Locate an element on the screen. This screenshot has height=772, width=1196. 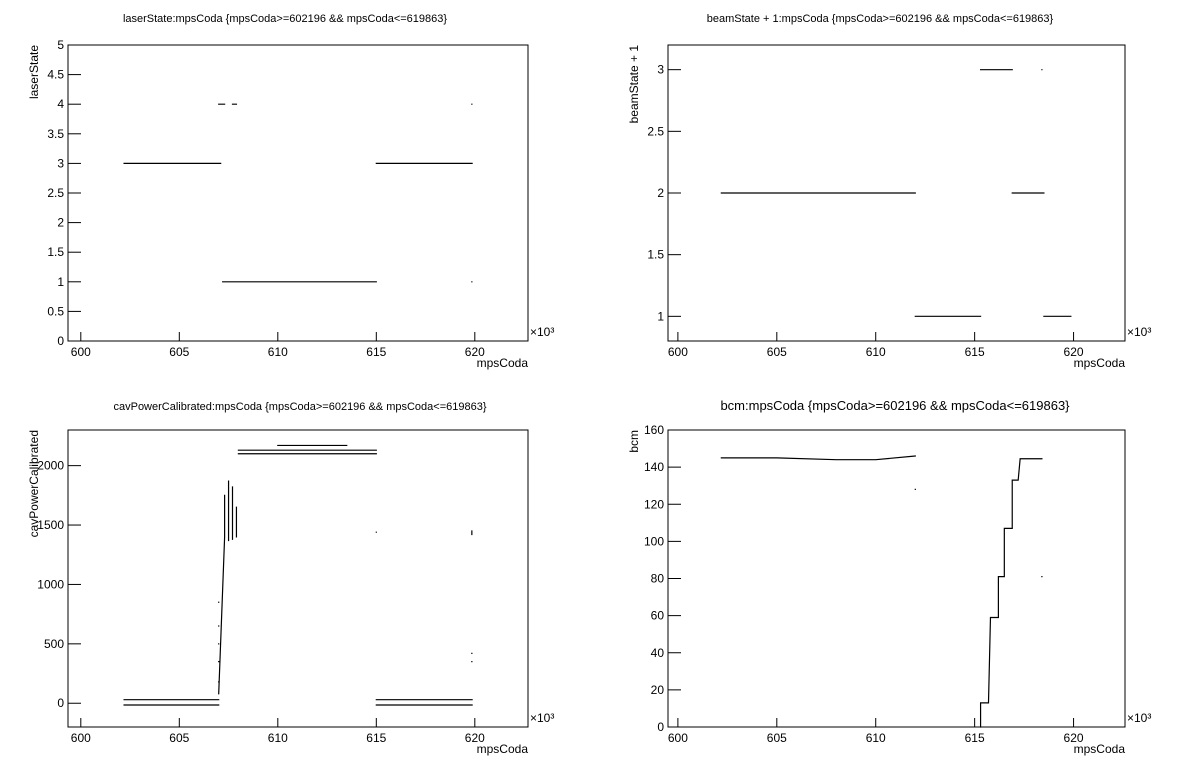
y-tick-label: 60 is located at coordinates (658, 616).